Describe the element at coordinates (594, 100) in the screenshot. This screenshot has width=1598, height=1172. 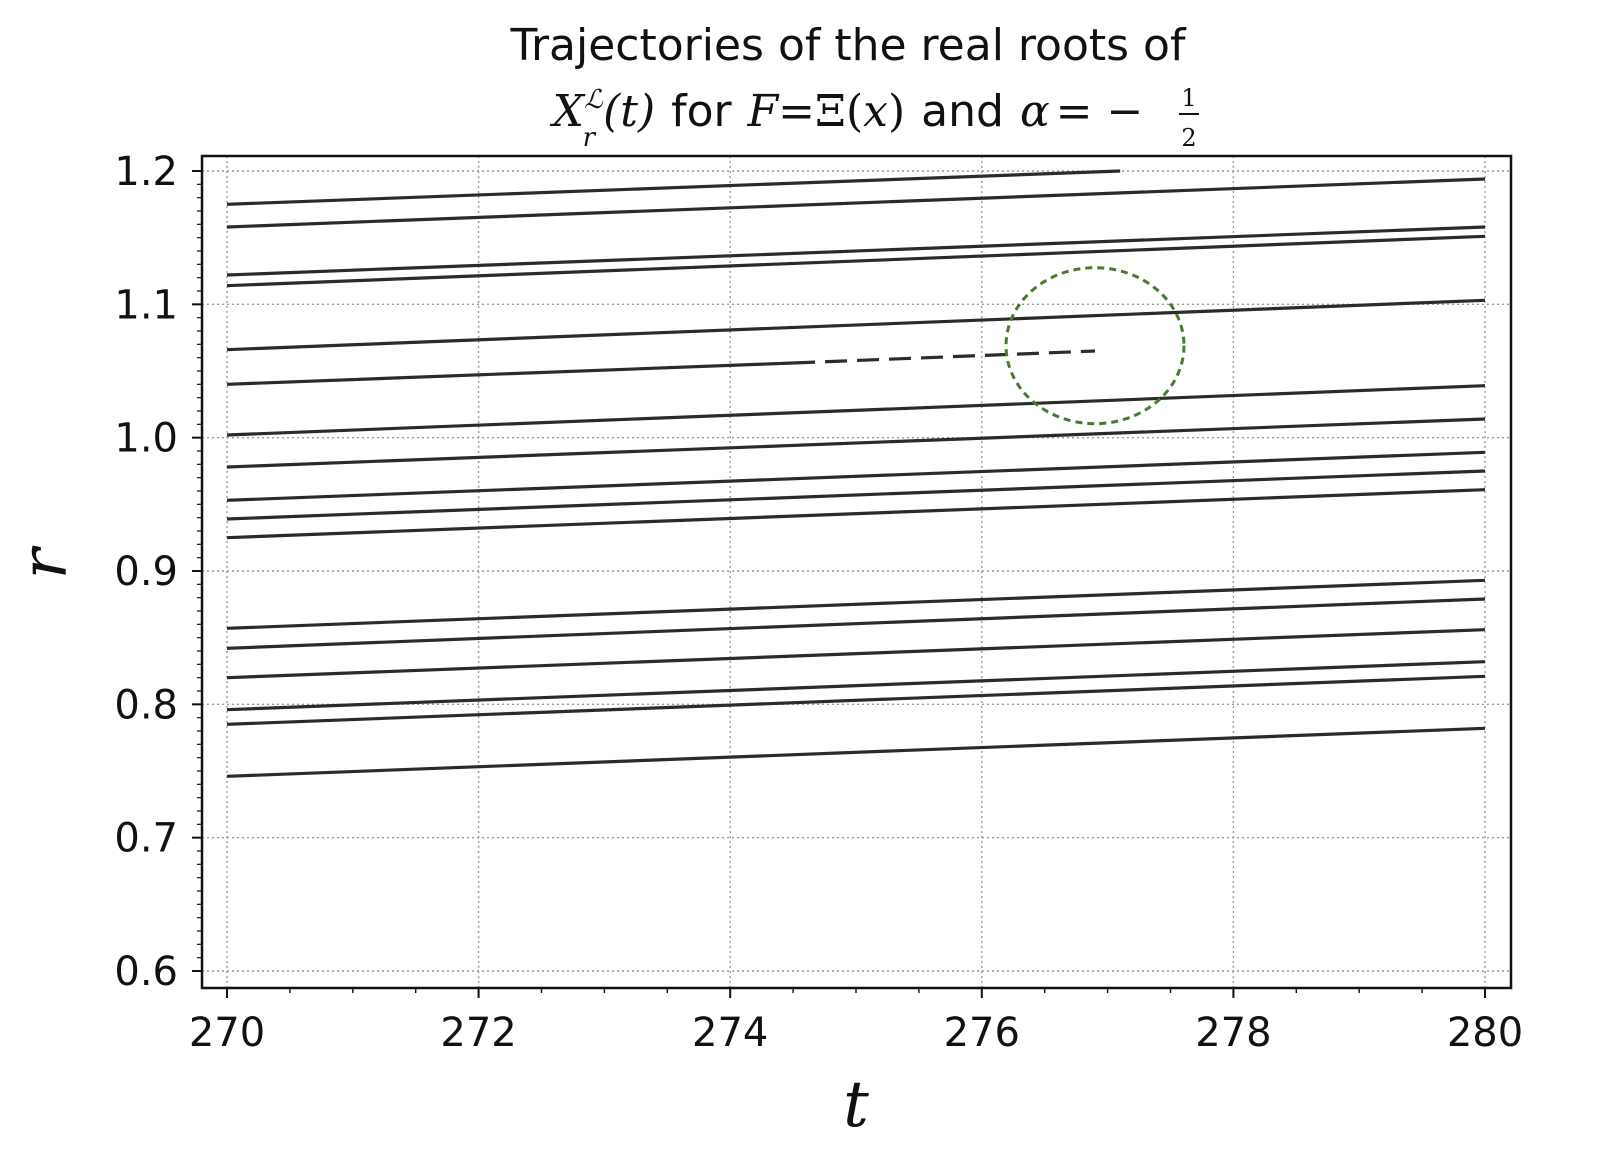
I see `title-sup: ℒ` at that location.